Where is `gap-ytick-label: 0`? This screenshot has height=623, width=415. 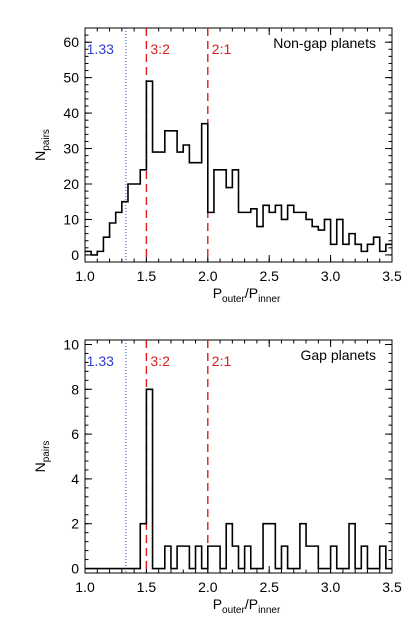
gap-ytick-label: 0 is located at coordinates (75, 569).